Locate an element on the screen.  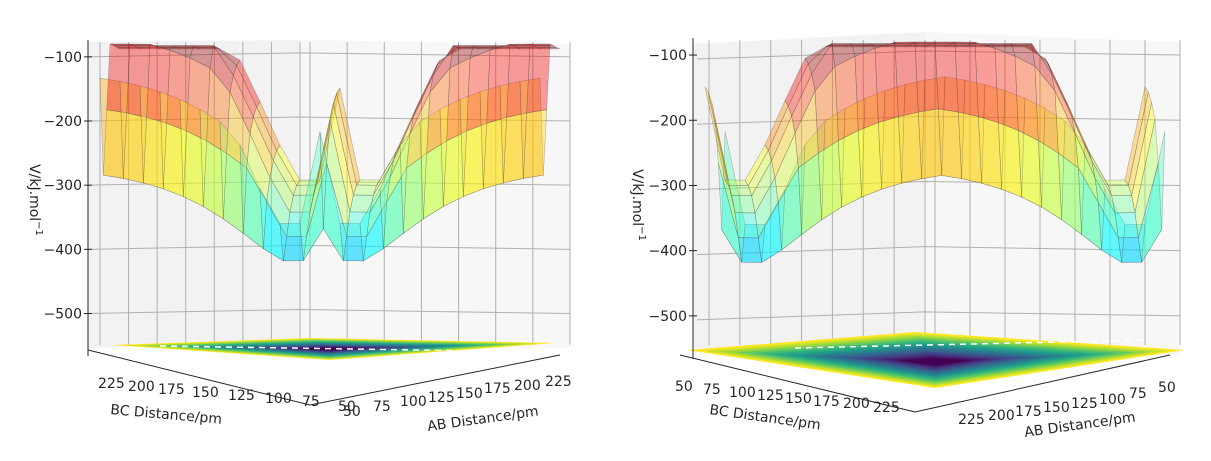
z-axis-label-text: V/kJ.mol is located at coordinates (637, 197).